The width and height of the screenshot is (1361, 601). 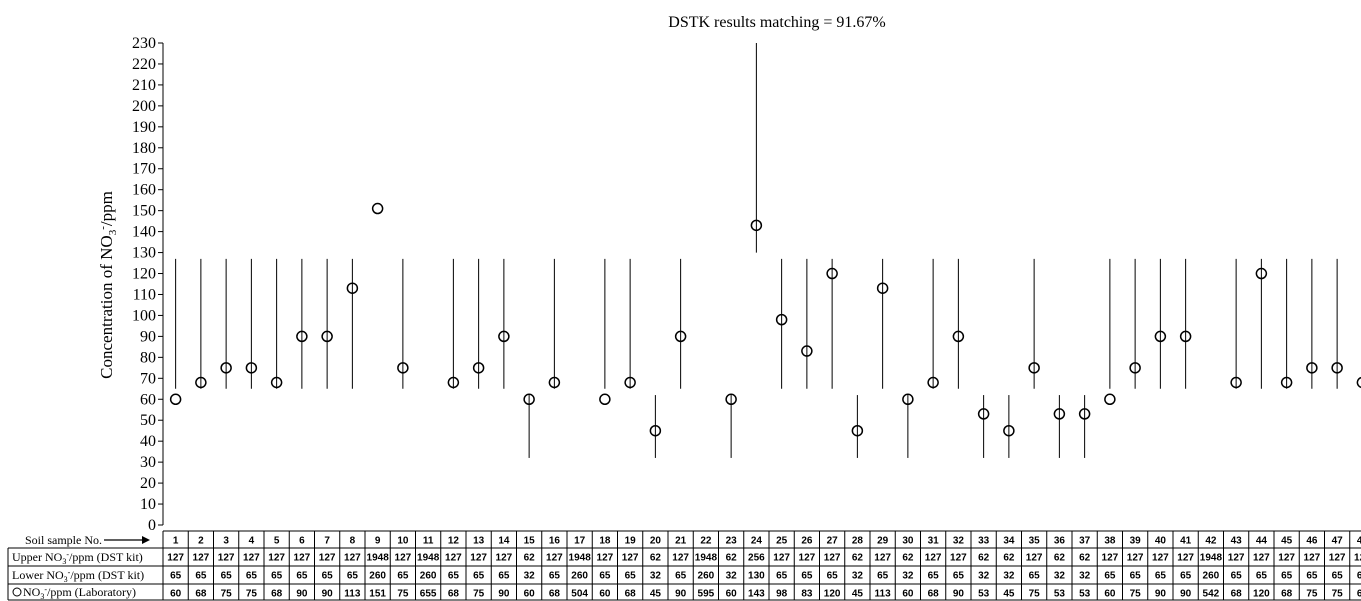 What do you see at coordinates (144, 43) in the screenshot?
I see `y-tick-label: 230` at bounding box center [144, 43].